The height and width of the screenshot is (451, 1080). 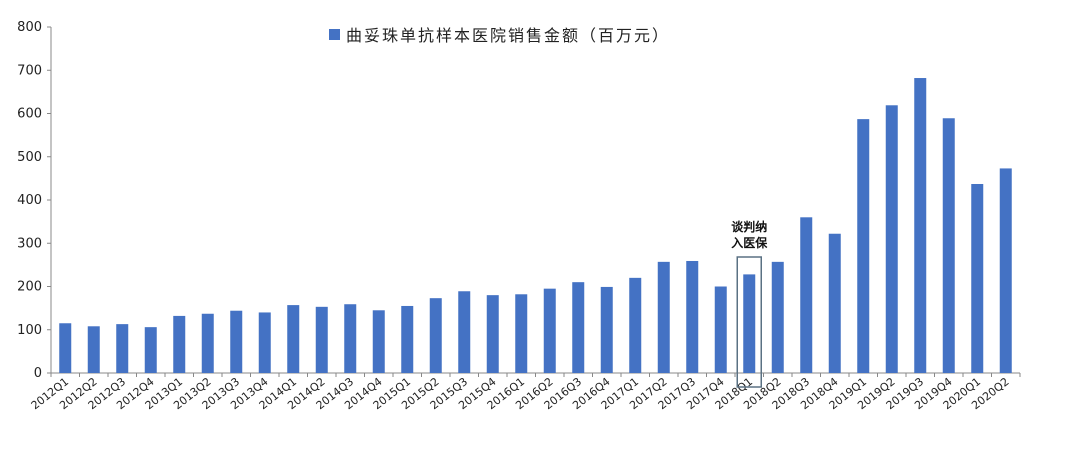 What do you see at coordinates (29, 70) in the screenshot?
I see `y-tick-label: 700` at bounding box center [29, 70].